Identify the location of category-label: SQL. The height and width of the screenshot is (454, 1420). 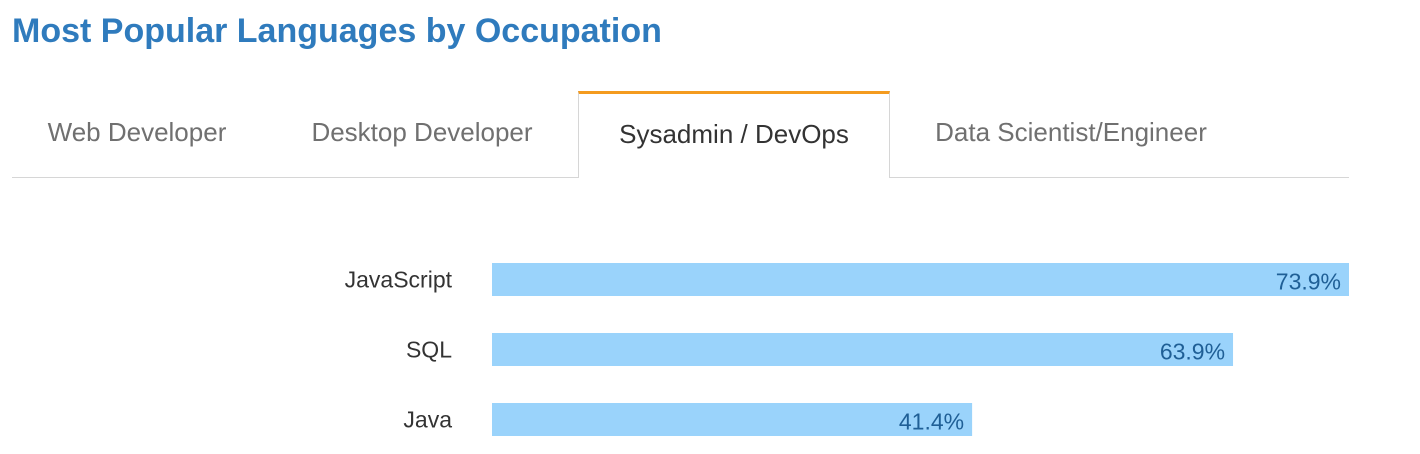
(429, 350).